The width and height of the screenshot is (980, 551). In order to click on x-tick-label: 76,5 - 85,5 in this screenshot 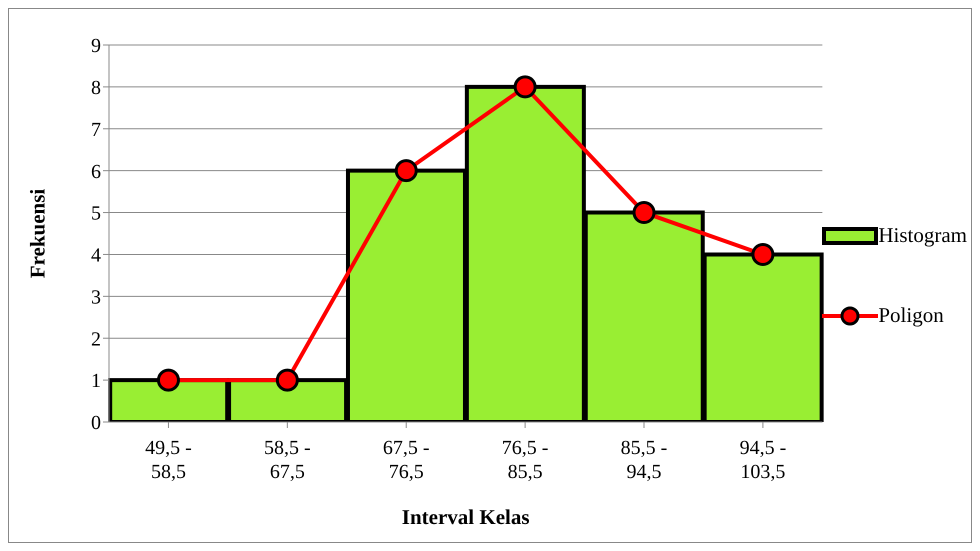, I will do `click(525, 460)`.